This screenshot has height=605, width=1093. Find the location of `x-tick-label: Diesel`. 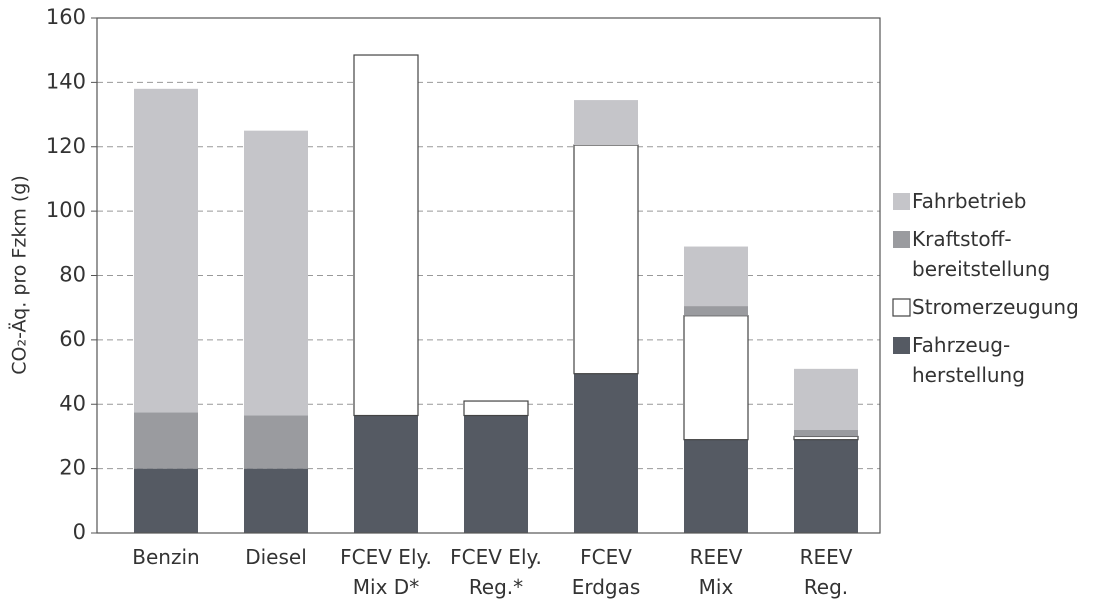

x-tick-label: Diesel is located at coordinates (276, 557).